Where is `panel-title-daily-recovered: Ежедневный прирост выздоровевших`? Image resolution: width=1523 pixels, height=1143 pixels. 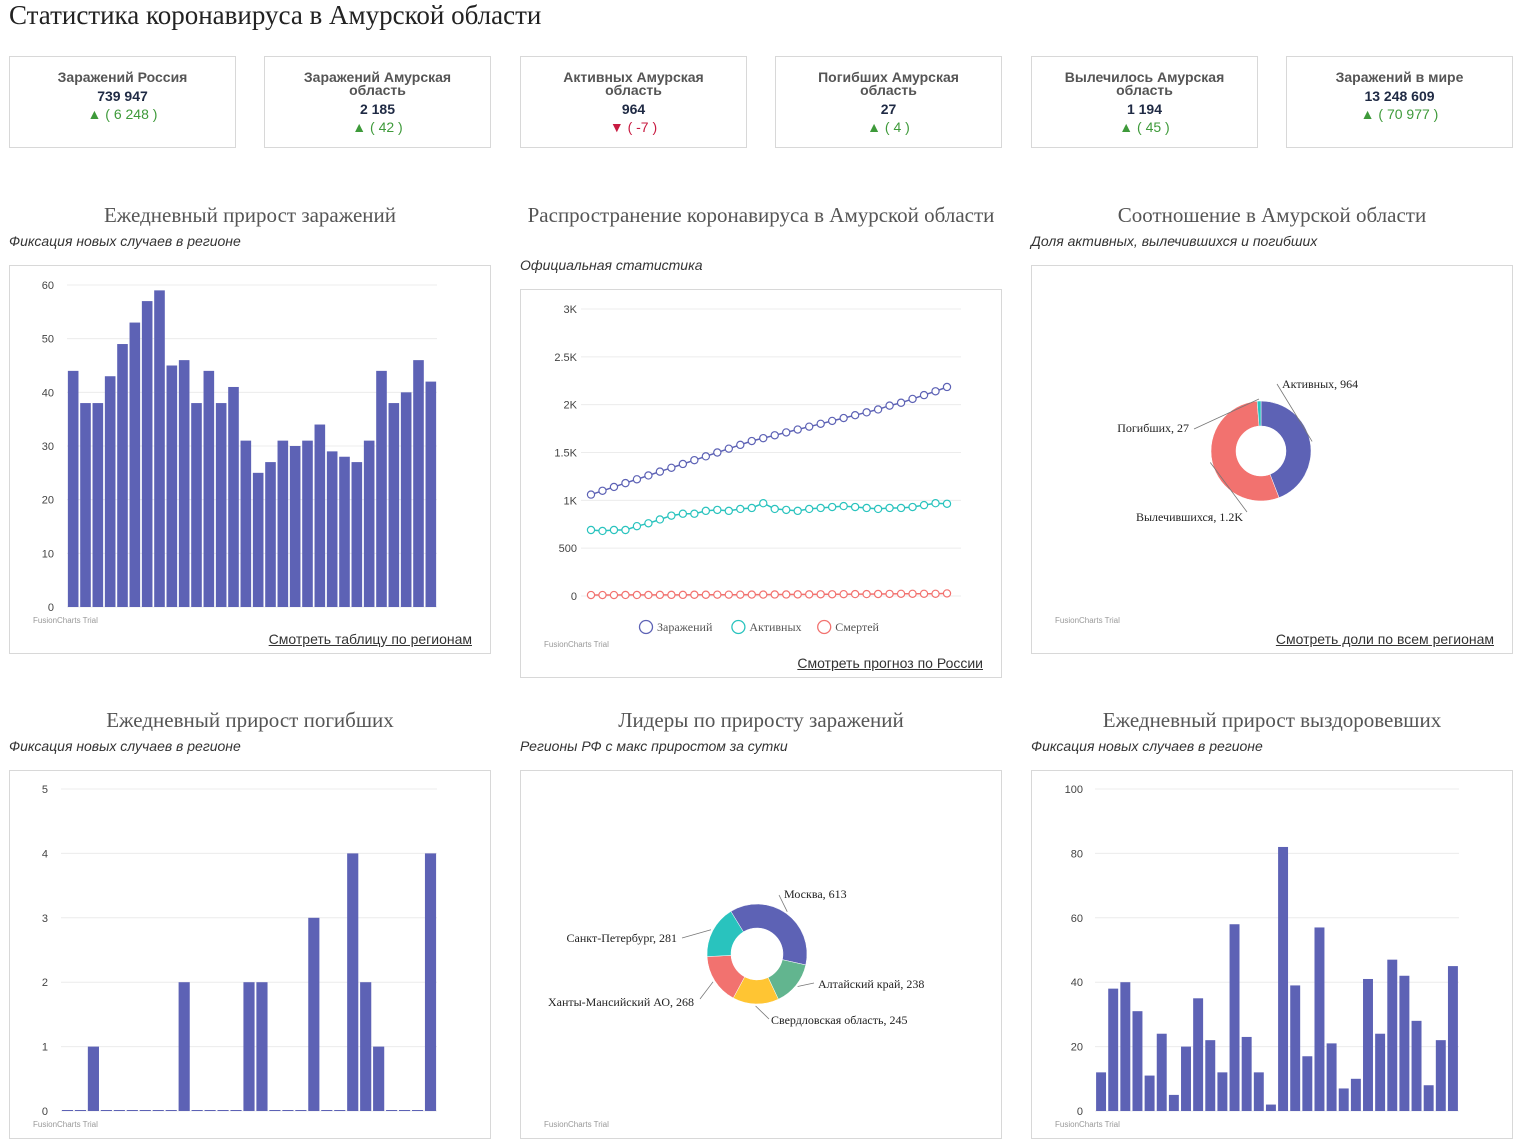 panel-title-daily-recovered: Ежедневный прирост выздоровевших is located at coordinates (1272, 720).